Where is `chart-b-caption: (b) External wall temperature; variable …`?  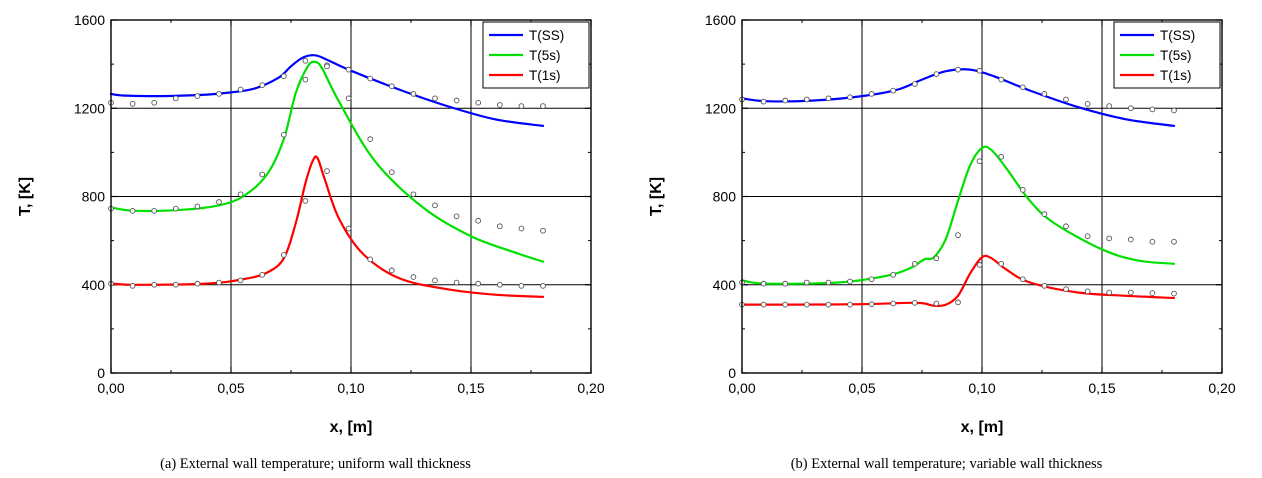
chart-b-caption: (b) External wall temperature; variable … is located at coordinates (946, 464).